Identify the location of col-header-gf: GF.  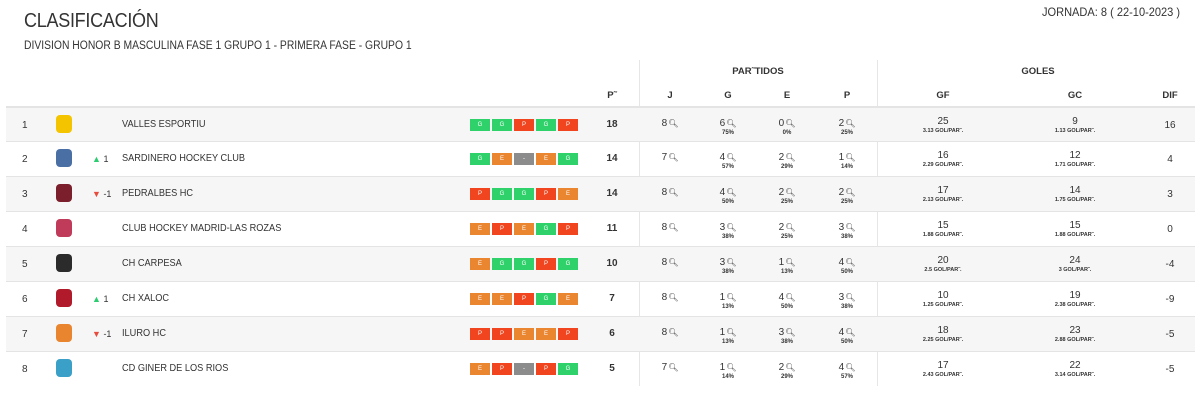
(943, 95).